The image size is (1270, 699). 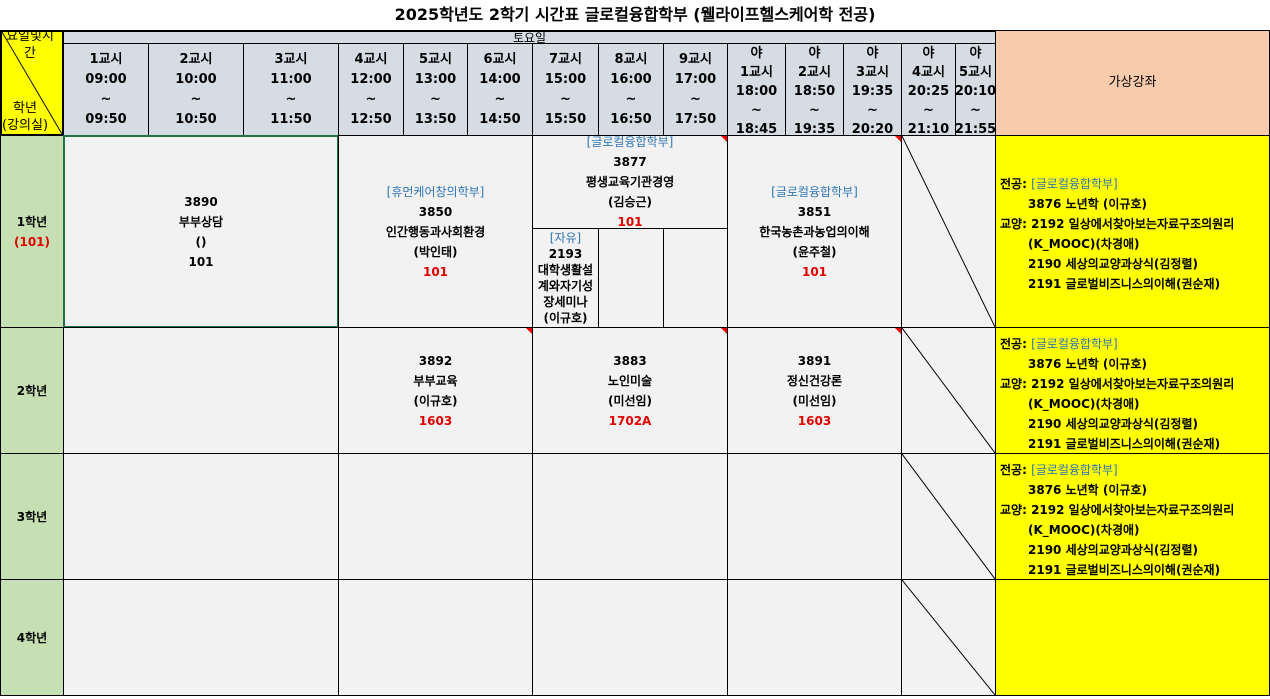 I want to click on period-start: 18:00, so click(x=756, y=91).